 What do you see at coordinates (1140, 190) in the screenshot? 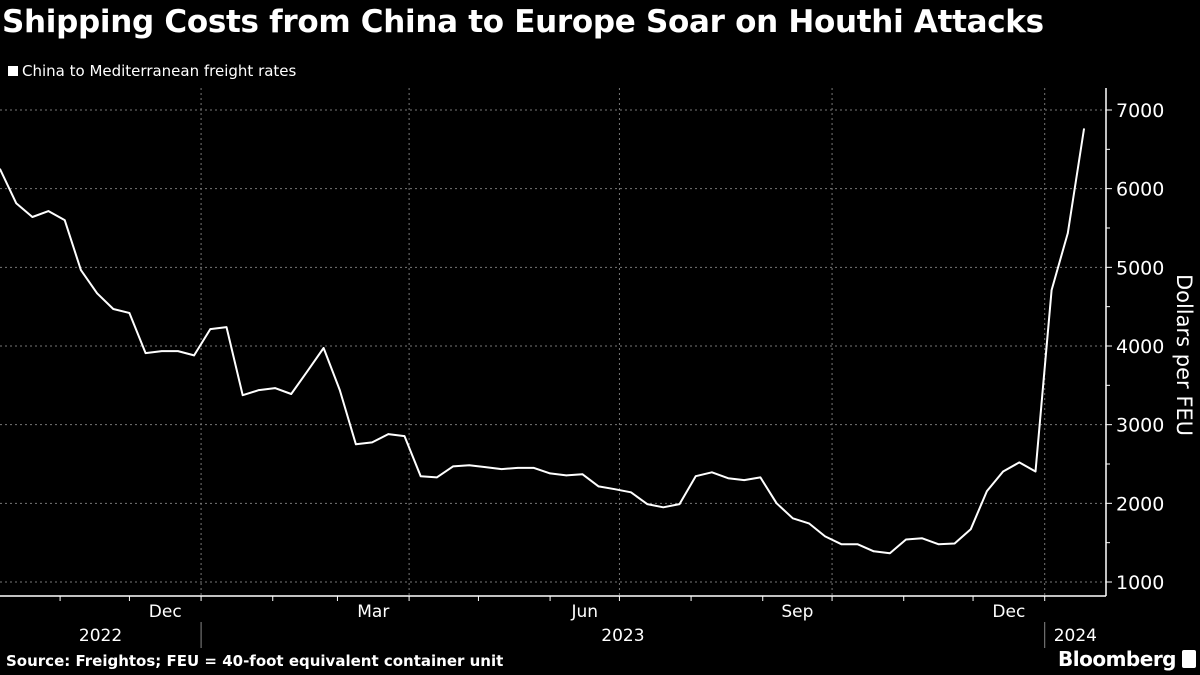
I see `y-tick-label: 6000` at bounding box center [1140, 190].